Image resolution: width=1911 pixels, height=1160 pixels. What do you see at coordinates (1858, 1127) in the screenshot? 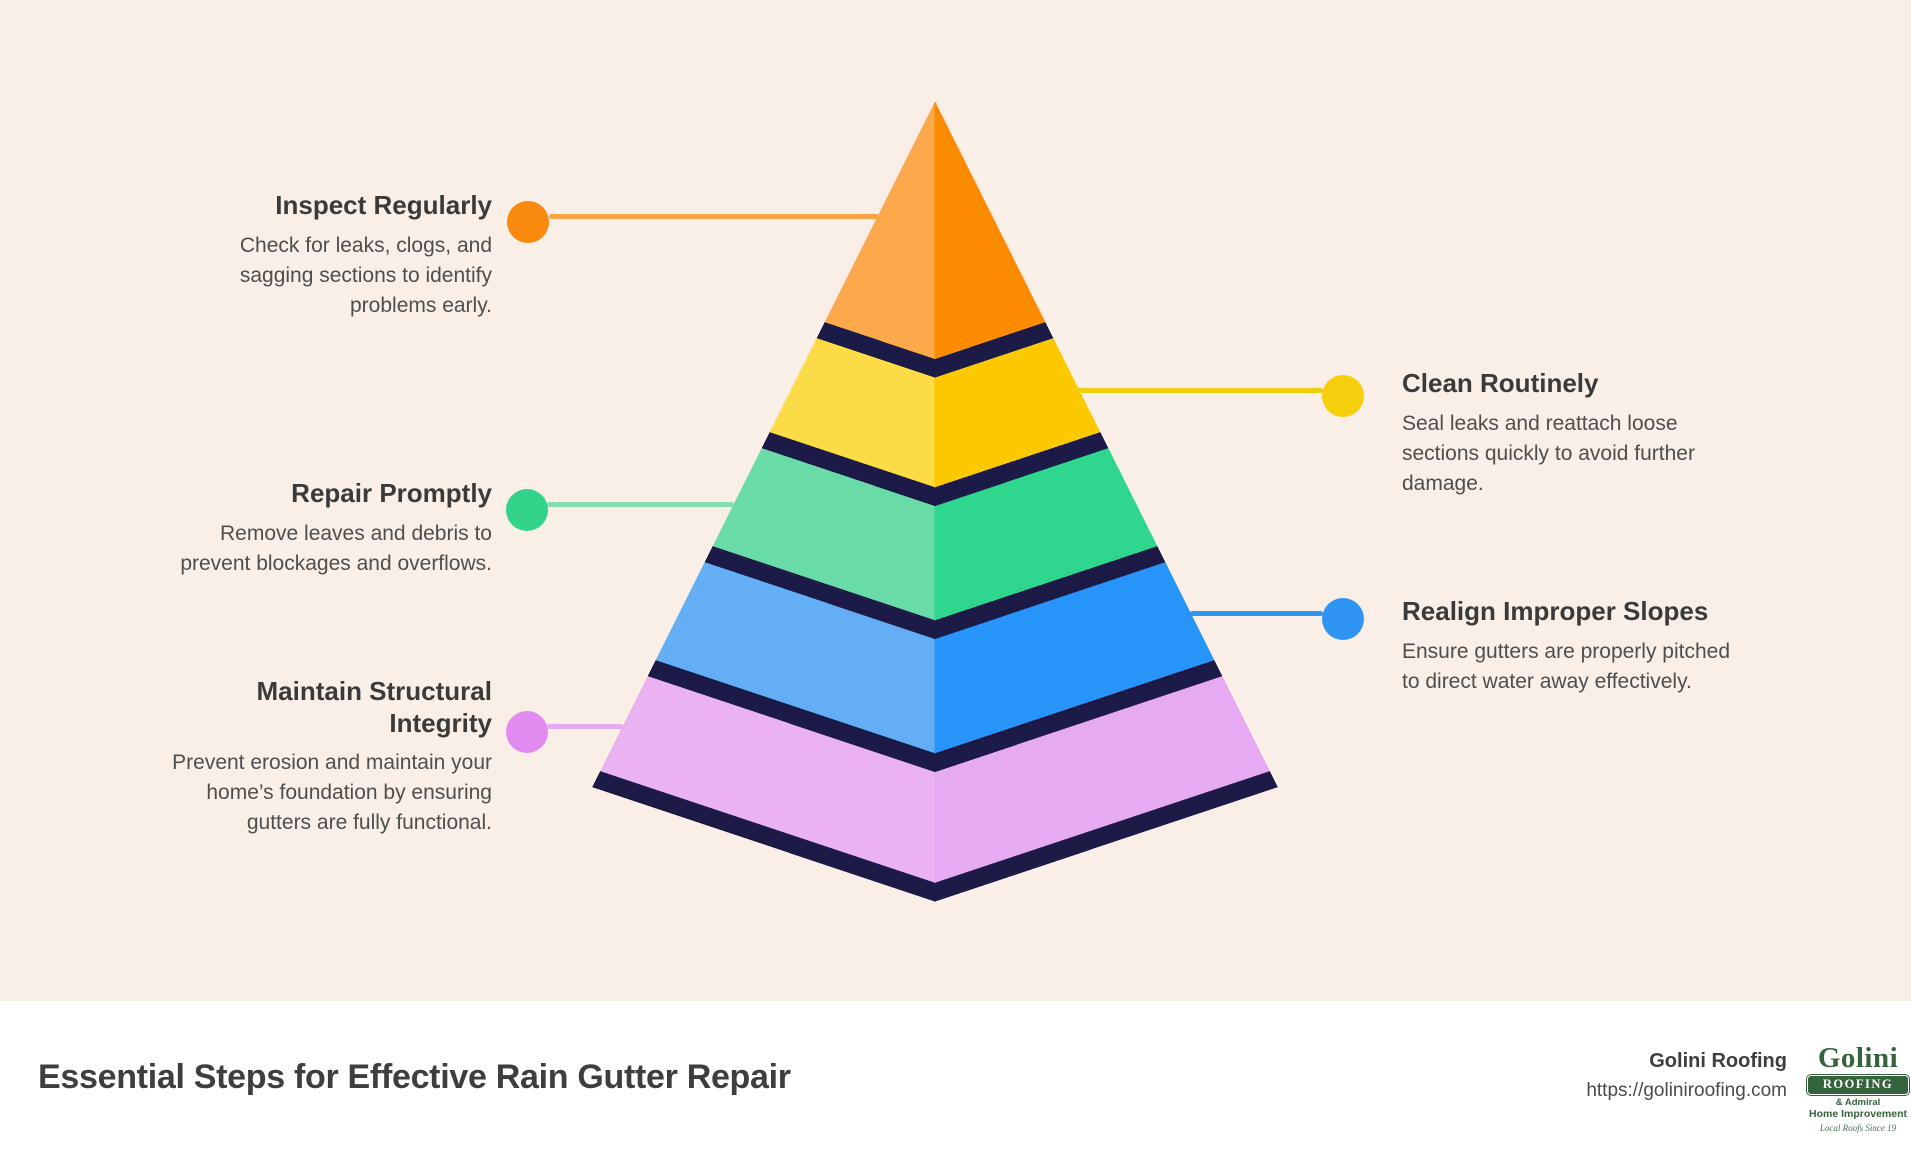
I see `logo-tagline: Local Roofs Since 19` at bounding box center [1858, 1127].